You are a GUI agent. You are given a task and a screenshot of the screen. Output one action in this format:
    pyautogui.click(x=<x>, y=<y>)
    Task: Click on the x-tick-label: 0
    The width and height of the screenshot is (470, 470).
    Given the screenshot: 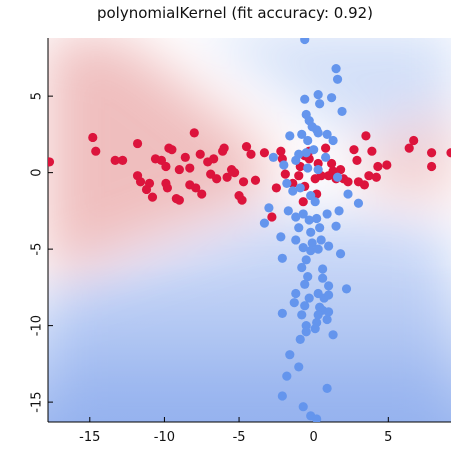 What is the action you would take?
    pyautogui.click(x=314, y=437)
    